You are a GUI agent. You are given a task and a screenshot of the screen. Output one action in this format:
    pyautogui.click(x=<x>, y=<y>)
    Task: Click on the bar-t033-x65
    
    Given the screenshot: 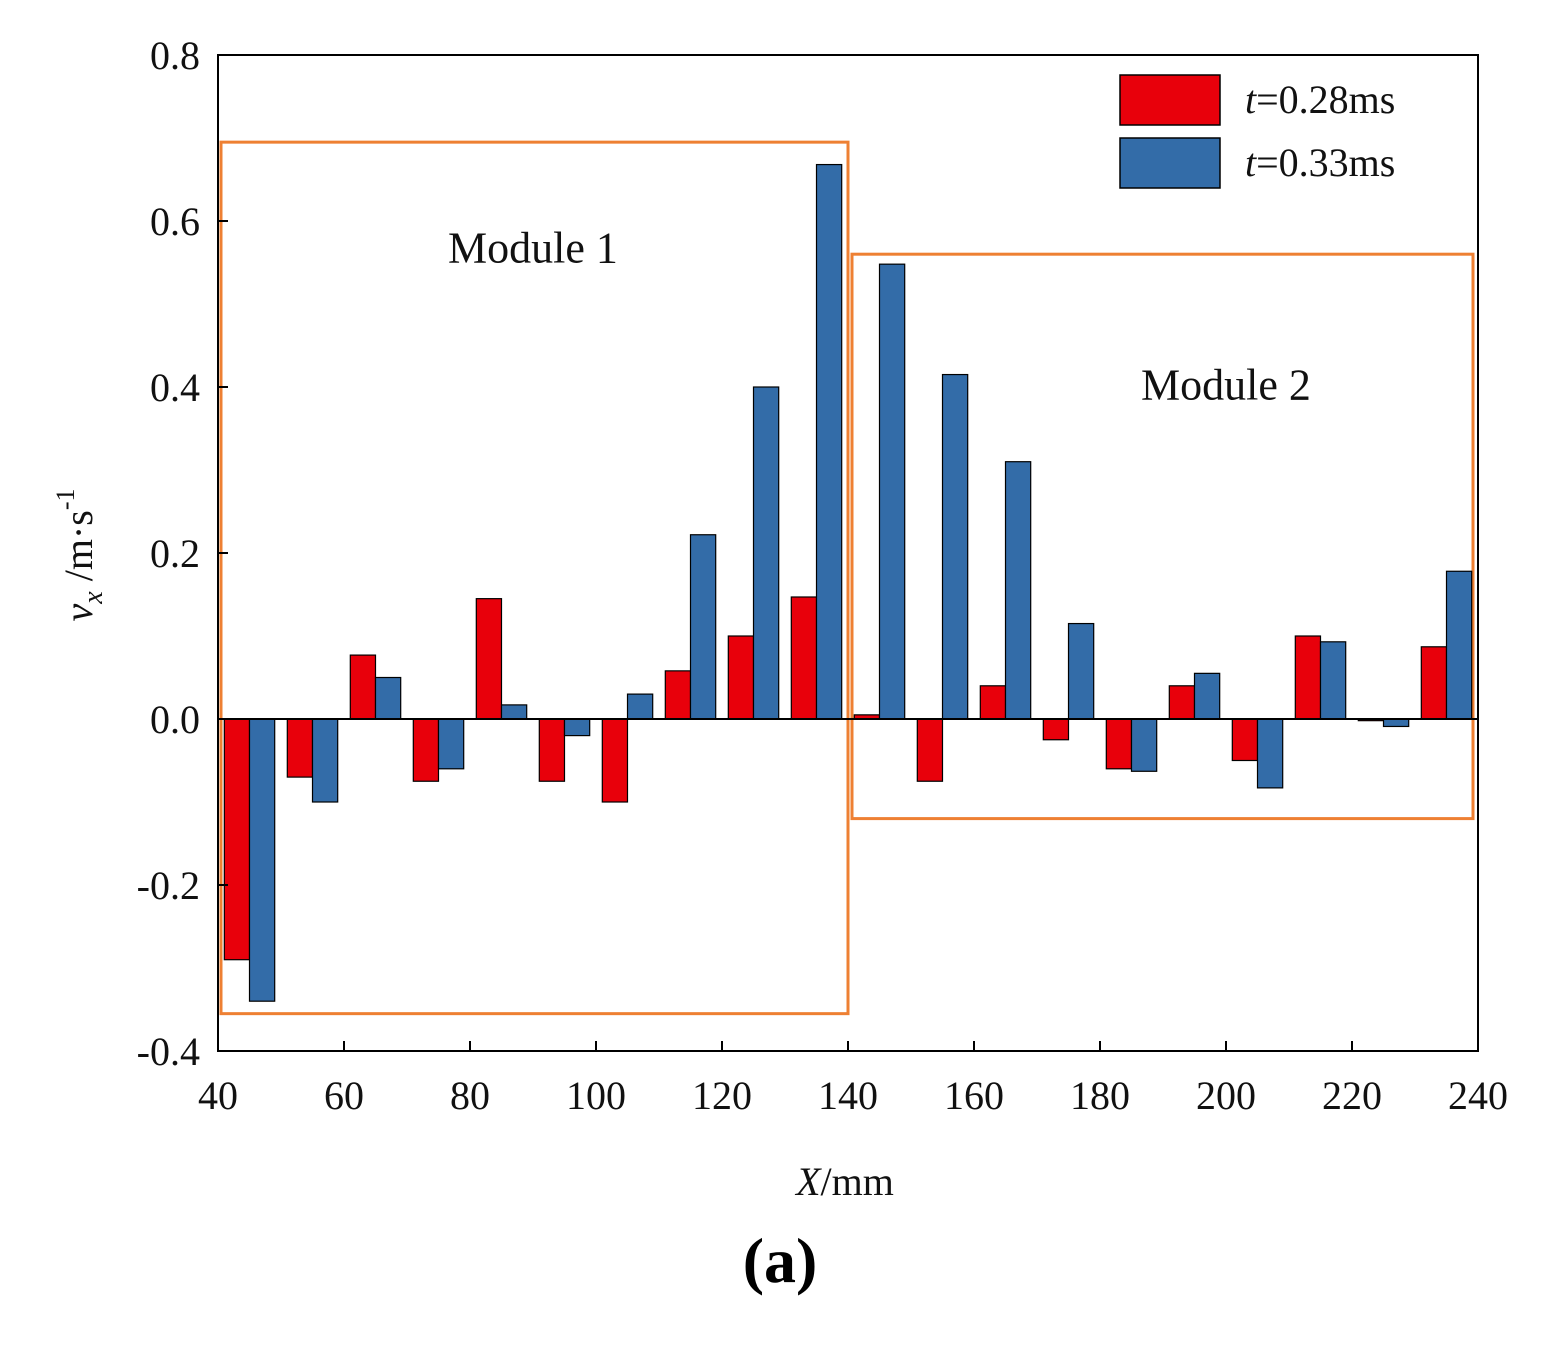 What is the action you would take?
    pyautogui.click(x=388, y=698)
    